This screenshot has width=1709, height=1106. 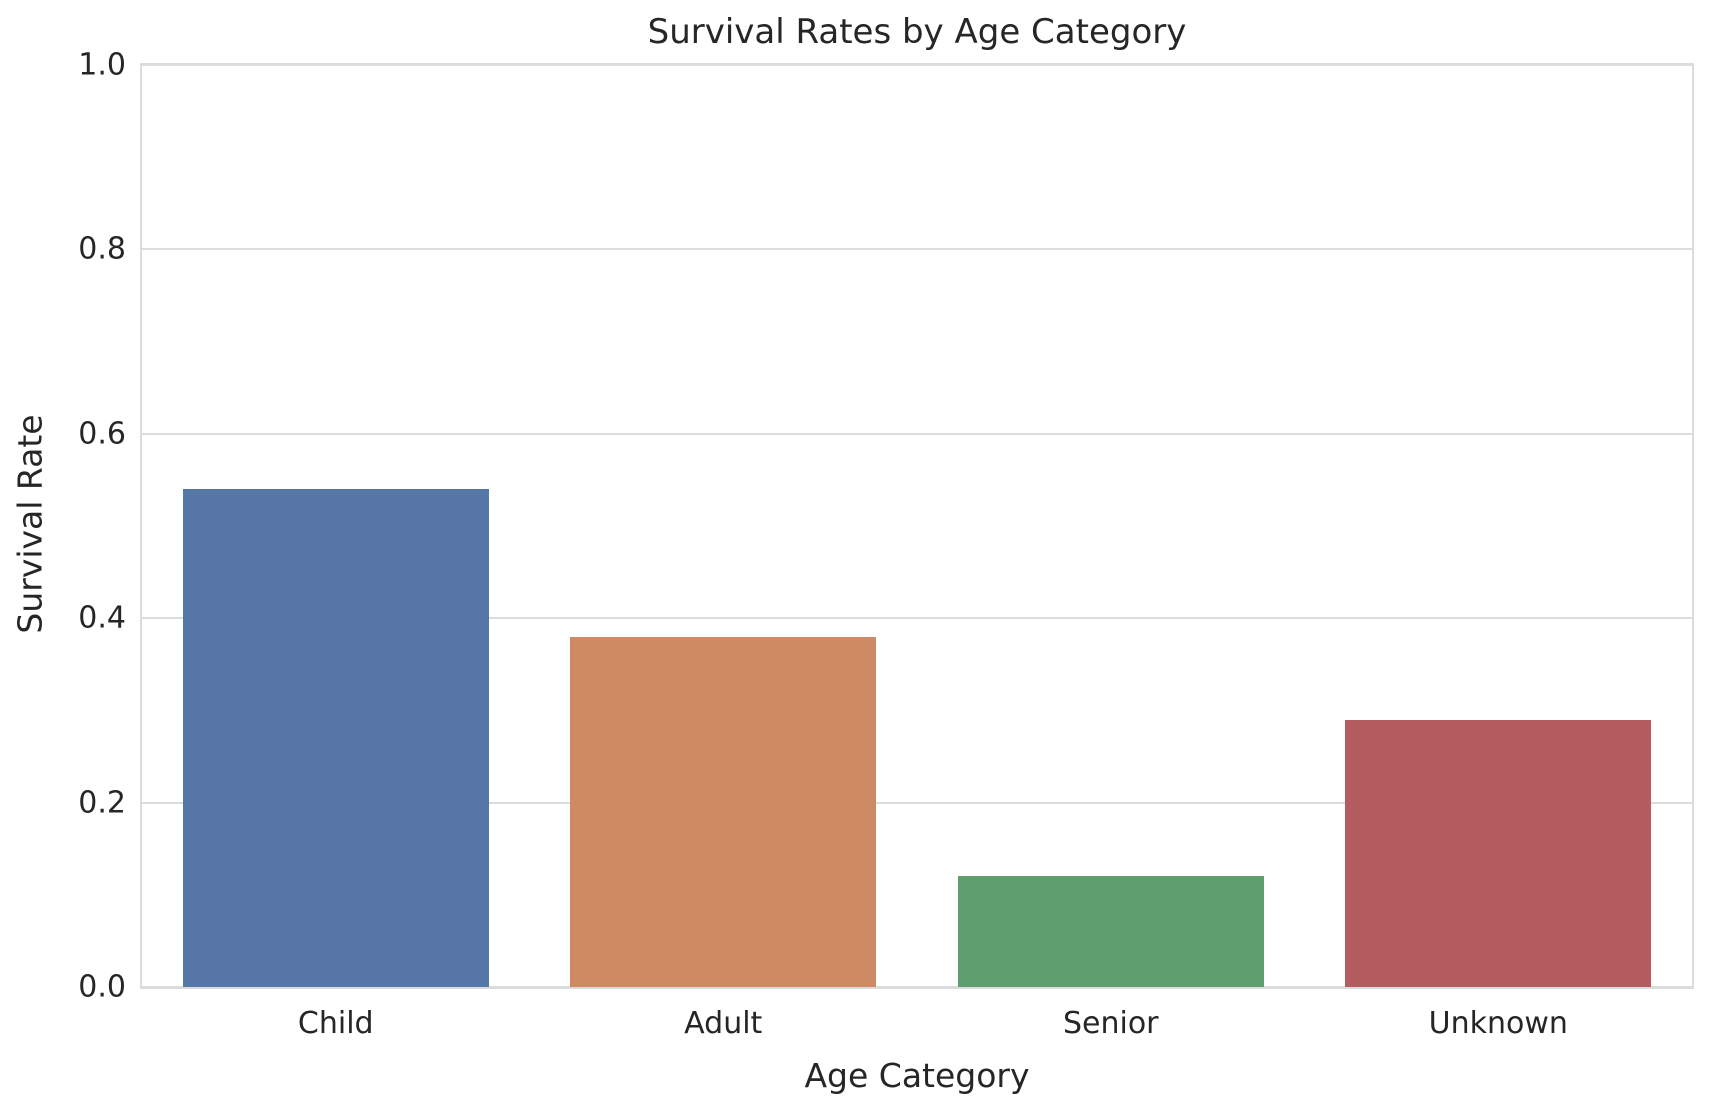 What do you see at coordinates (1498, 853) in the screenshot?
I see `bar-unknown` at bounding box center [1498, 853].